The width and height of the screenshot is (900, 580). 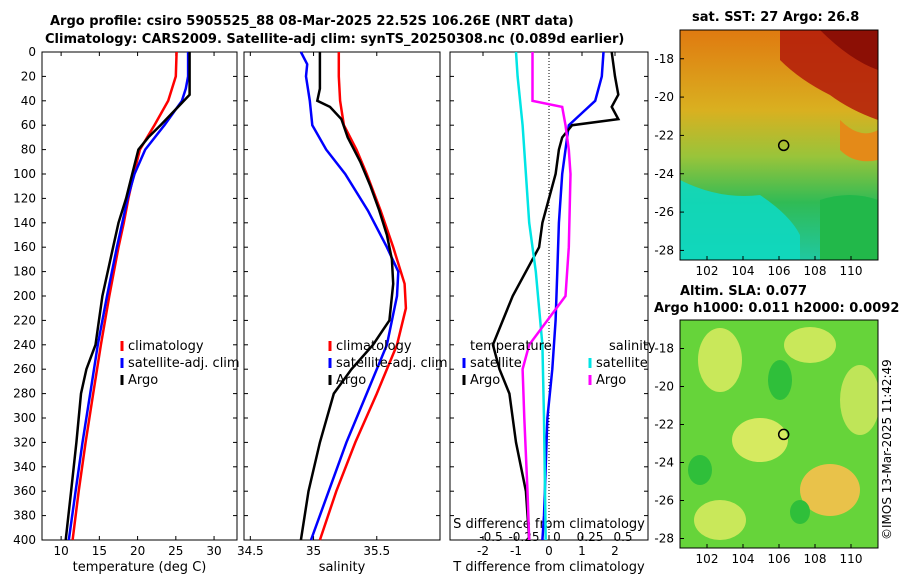 What do you see at coordinates (184, 363) in the screenshot?
I see `legend-label: satellite-adj. clim` at bounding box center [184, 363].